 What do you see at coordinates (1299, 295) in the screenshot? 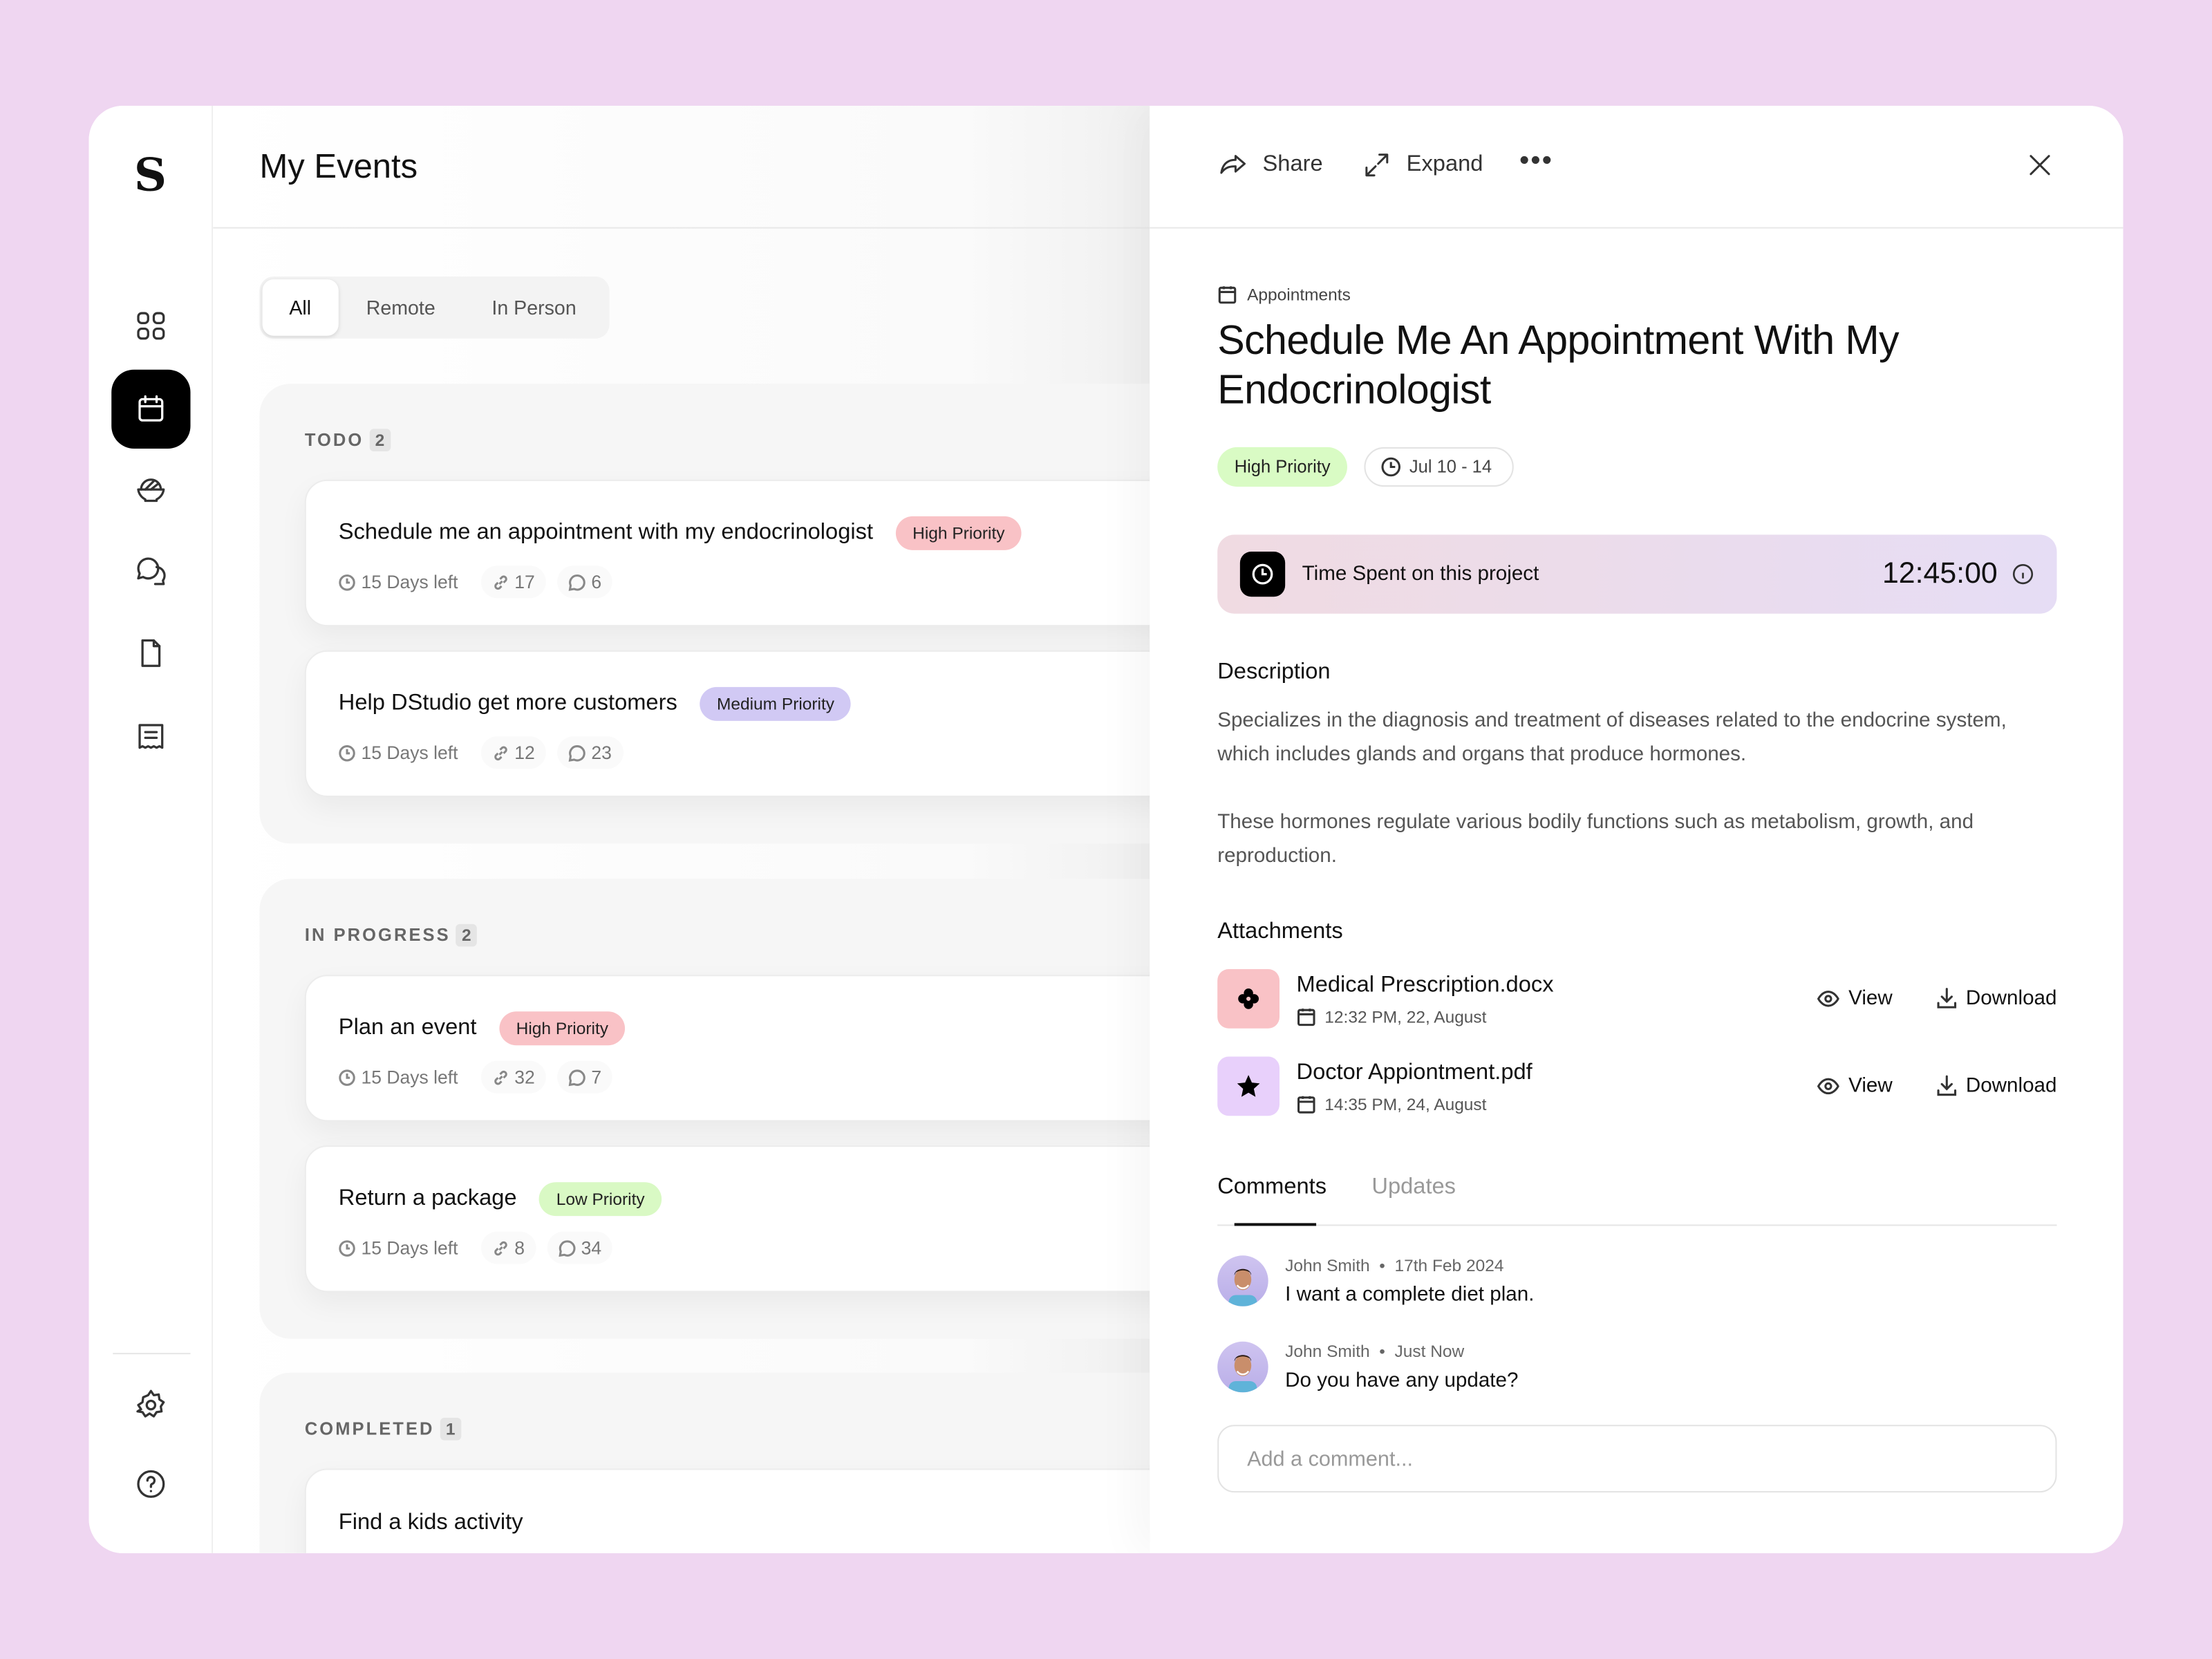
I see `category-label: Appointments` at bounding box center [1299, 295].